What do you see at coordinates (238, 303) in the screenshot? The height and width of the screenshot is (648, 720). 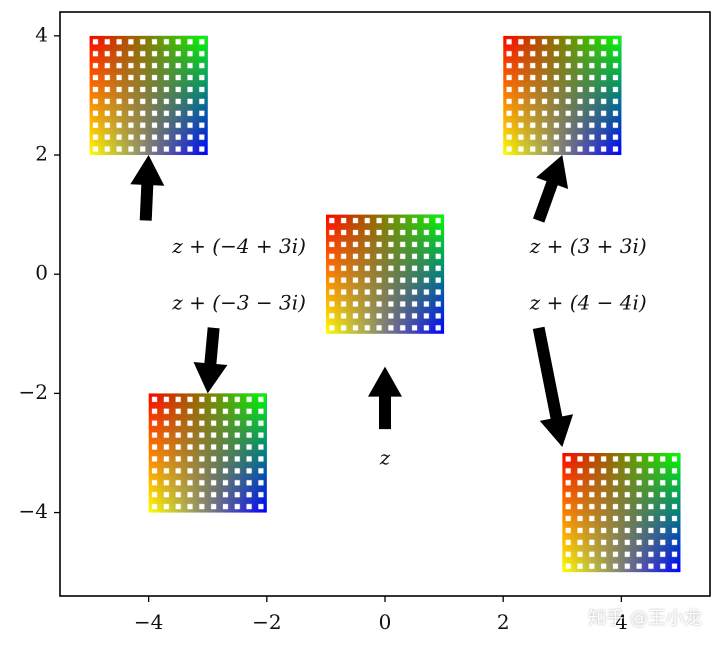 I see `annotation-label: z + (−3 − 3i)` at bounding box center [238, 303].